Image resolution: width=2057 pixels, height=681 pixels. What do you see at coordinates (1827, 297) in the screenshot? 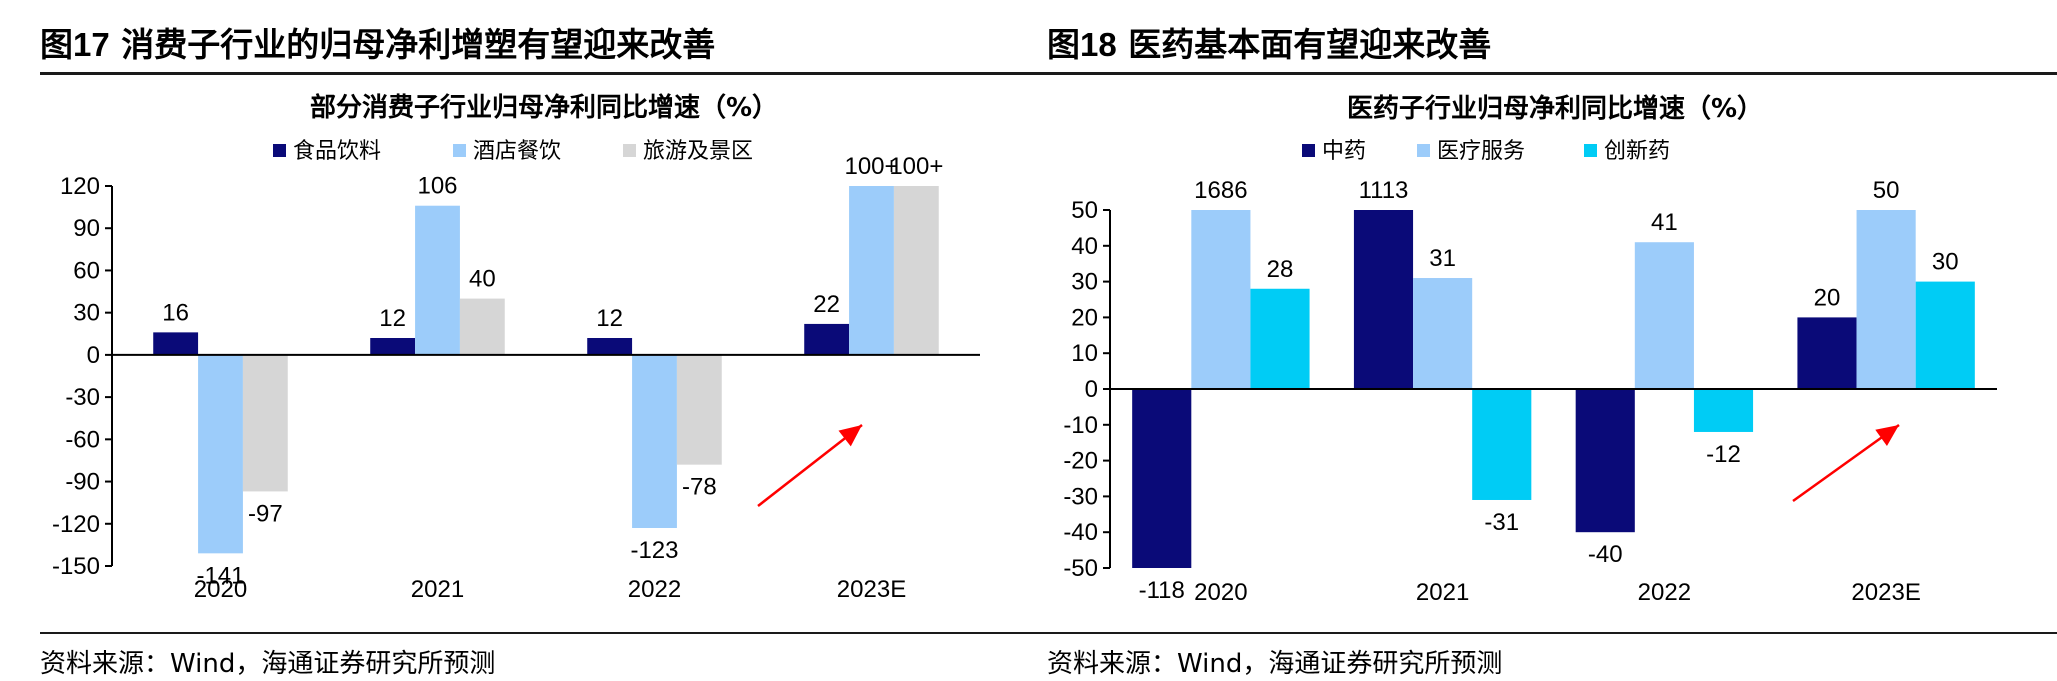
I see `data-label: 20` at bounding box center [1827, 297].